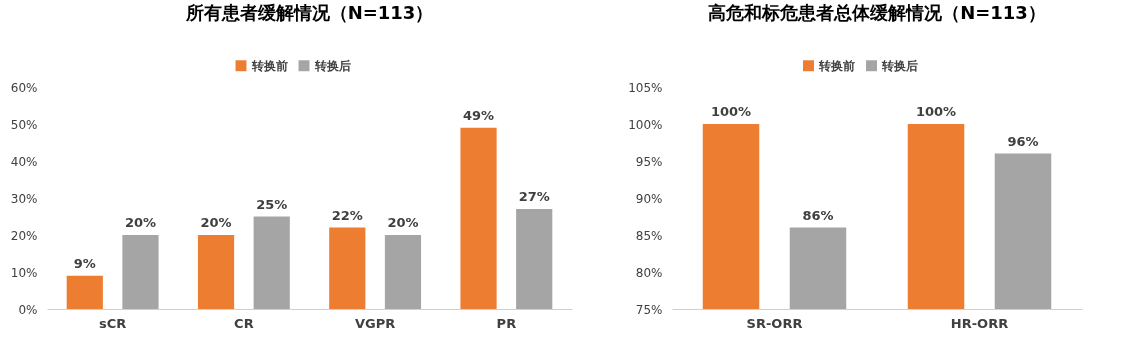 Image resolution: width=1127 pixels, height=360 pixels. I want to click on data-label: 86%, so click(818, 215).